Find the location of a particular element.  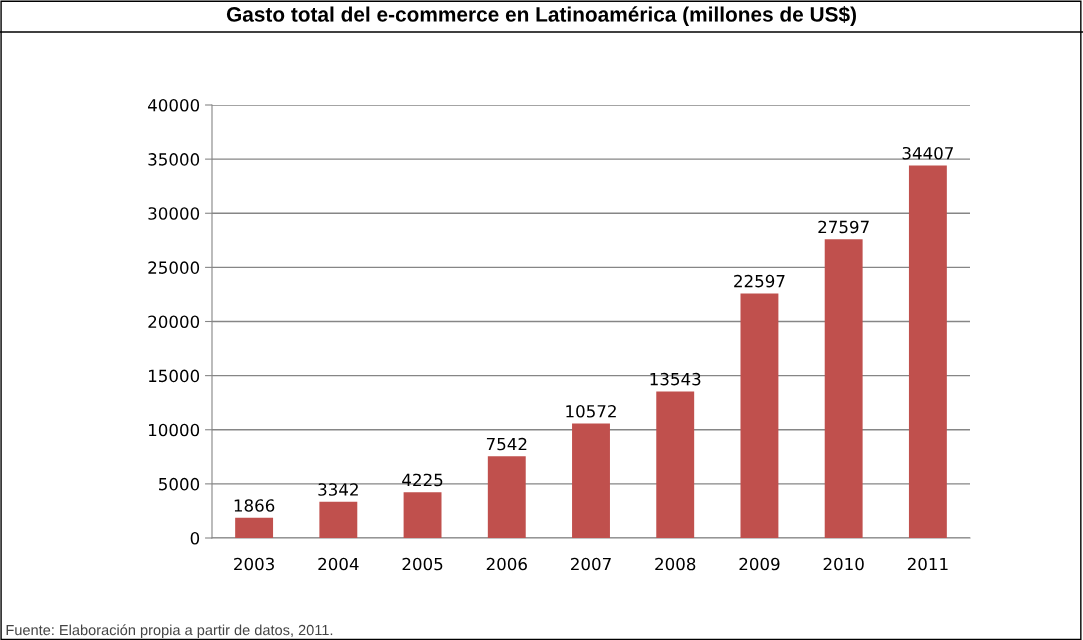

y-tick-label: 35000 is located at coordinates (174, 159).